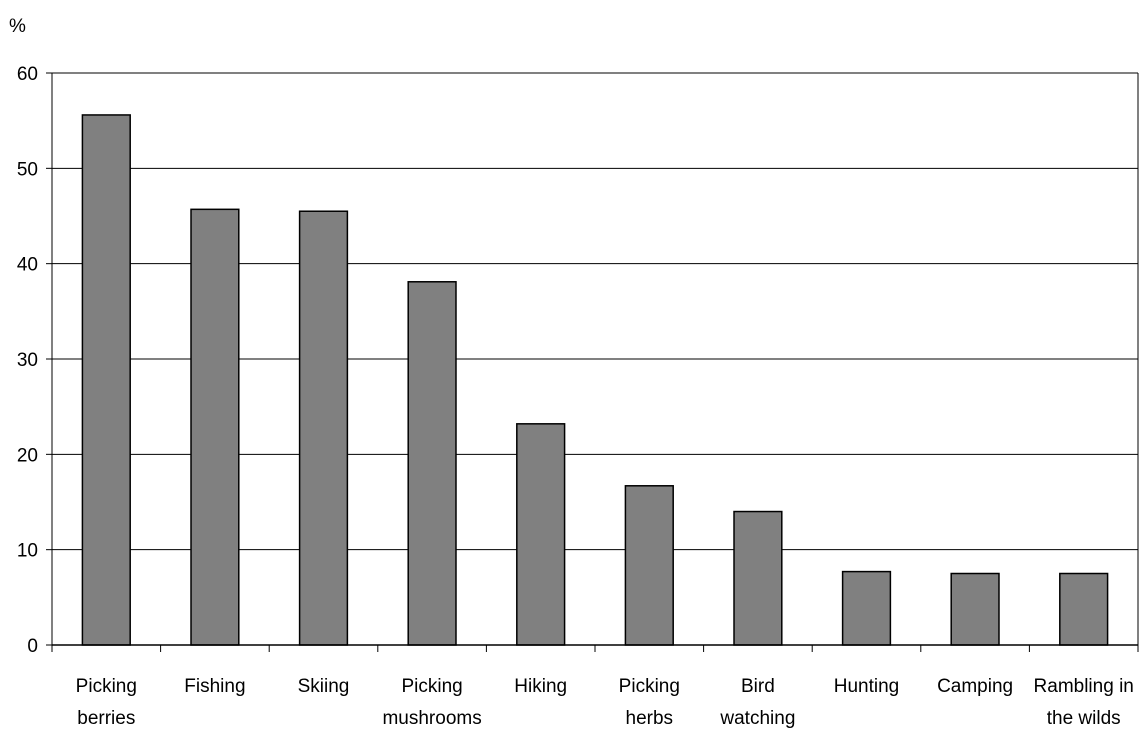 This screenshot has height=731, width=1139. Describe the element at coordinates (540, 686) in the screenshot. I see `x-category-label: Hiking` at that location.